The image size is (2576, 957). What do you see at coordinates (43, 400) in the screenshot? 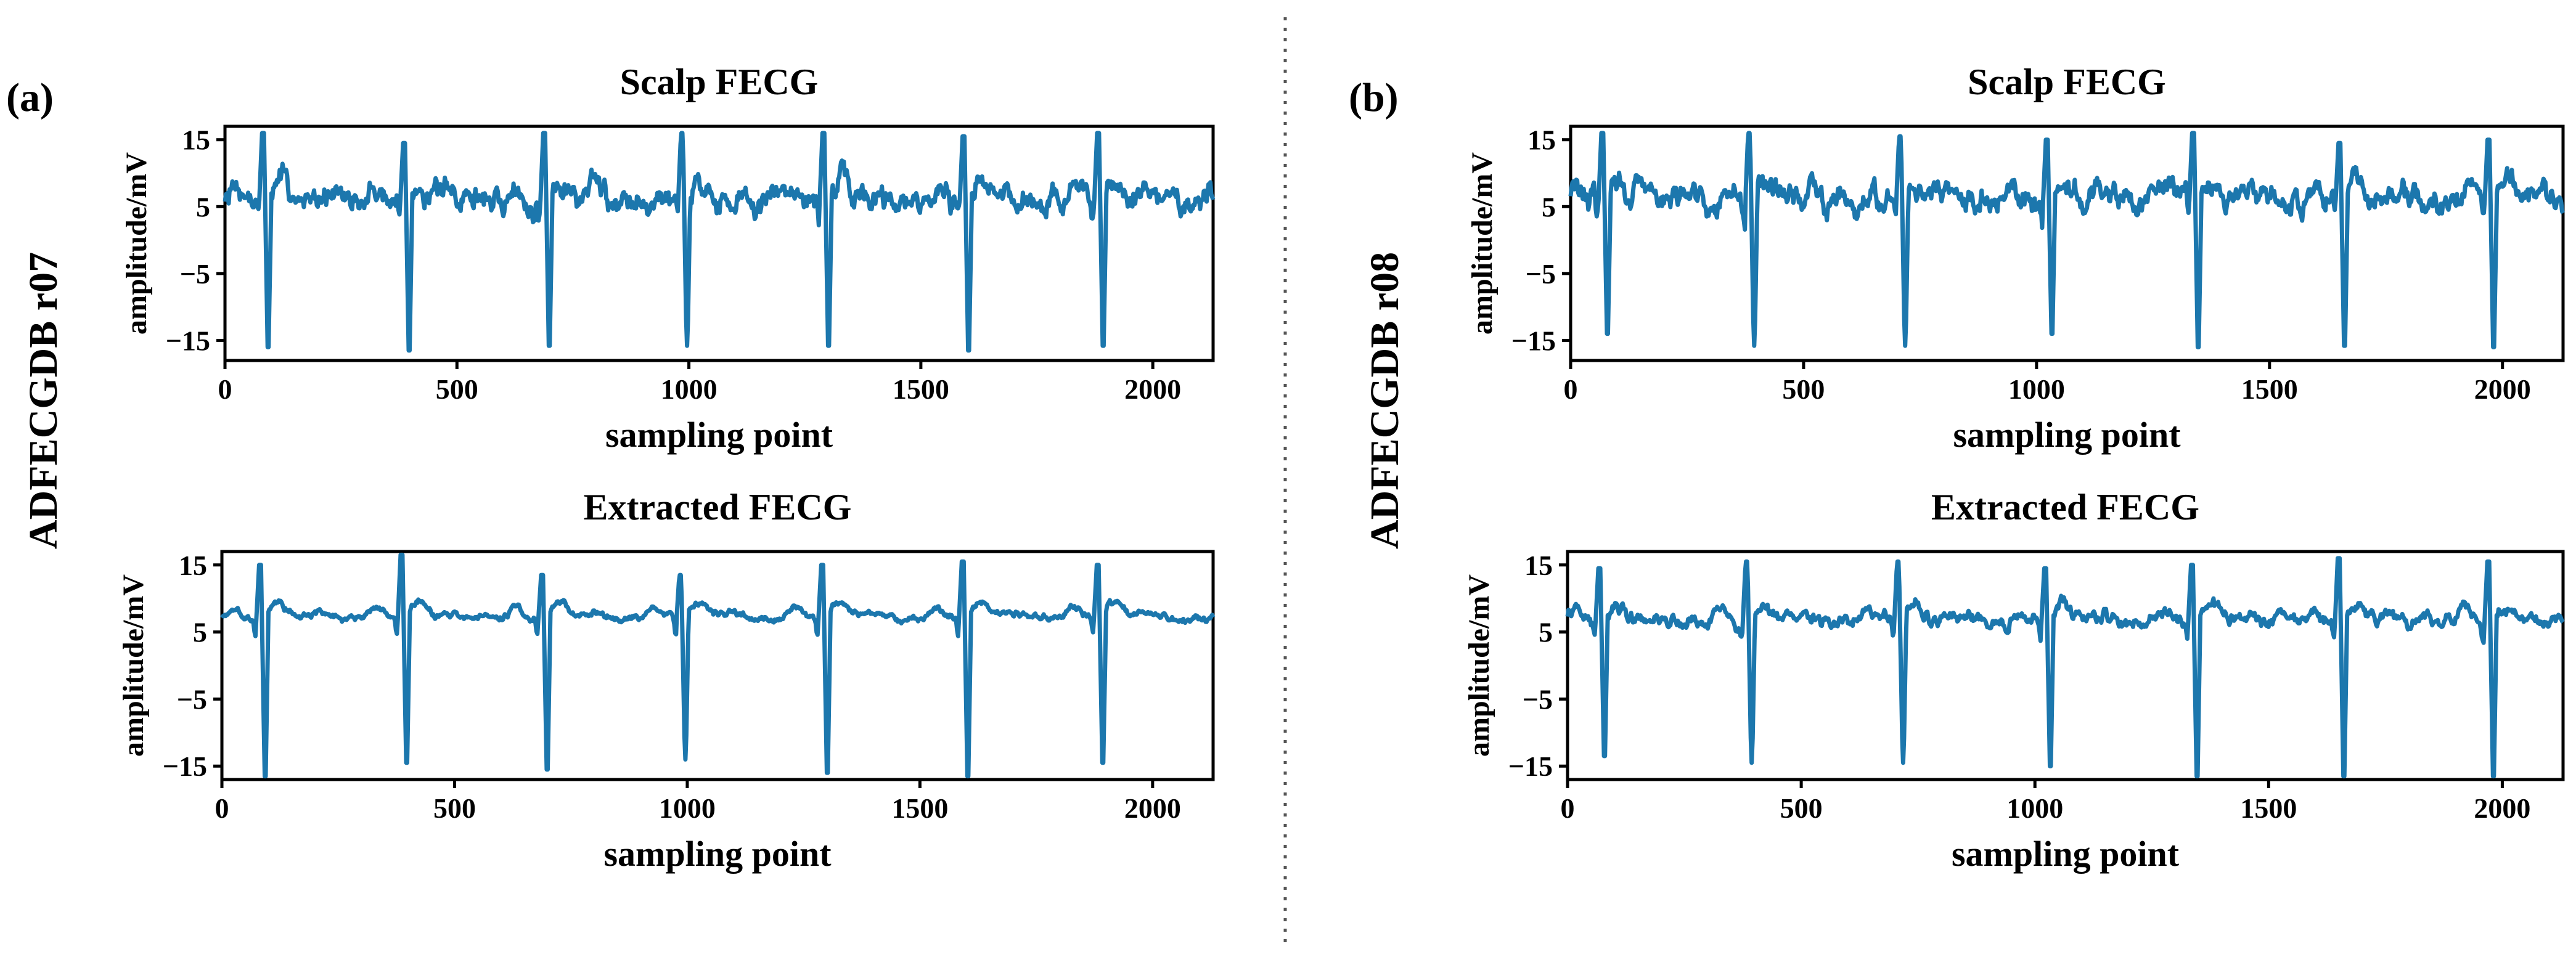
I see `record-label-a: ADFECGDB r07` at bounding box center [43, 400].